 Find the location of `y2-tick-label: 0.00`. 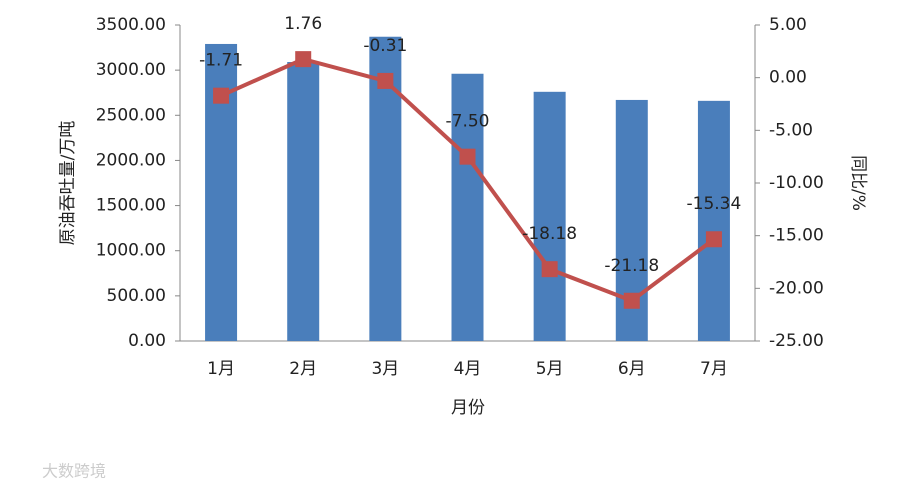

y2-tick-label: 0.00 is located at coordinates (788, 78).